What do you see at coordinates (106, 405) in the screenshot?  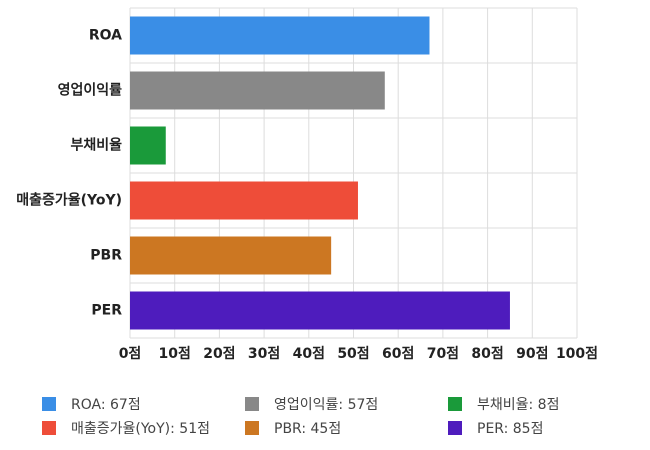 I see `legend-label: ROA: 67점` at bounding box center [106, 405].